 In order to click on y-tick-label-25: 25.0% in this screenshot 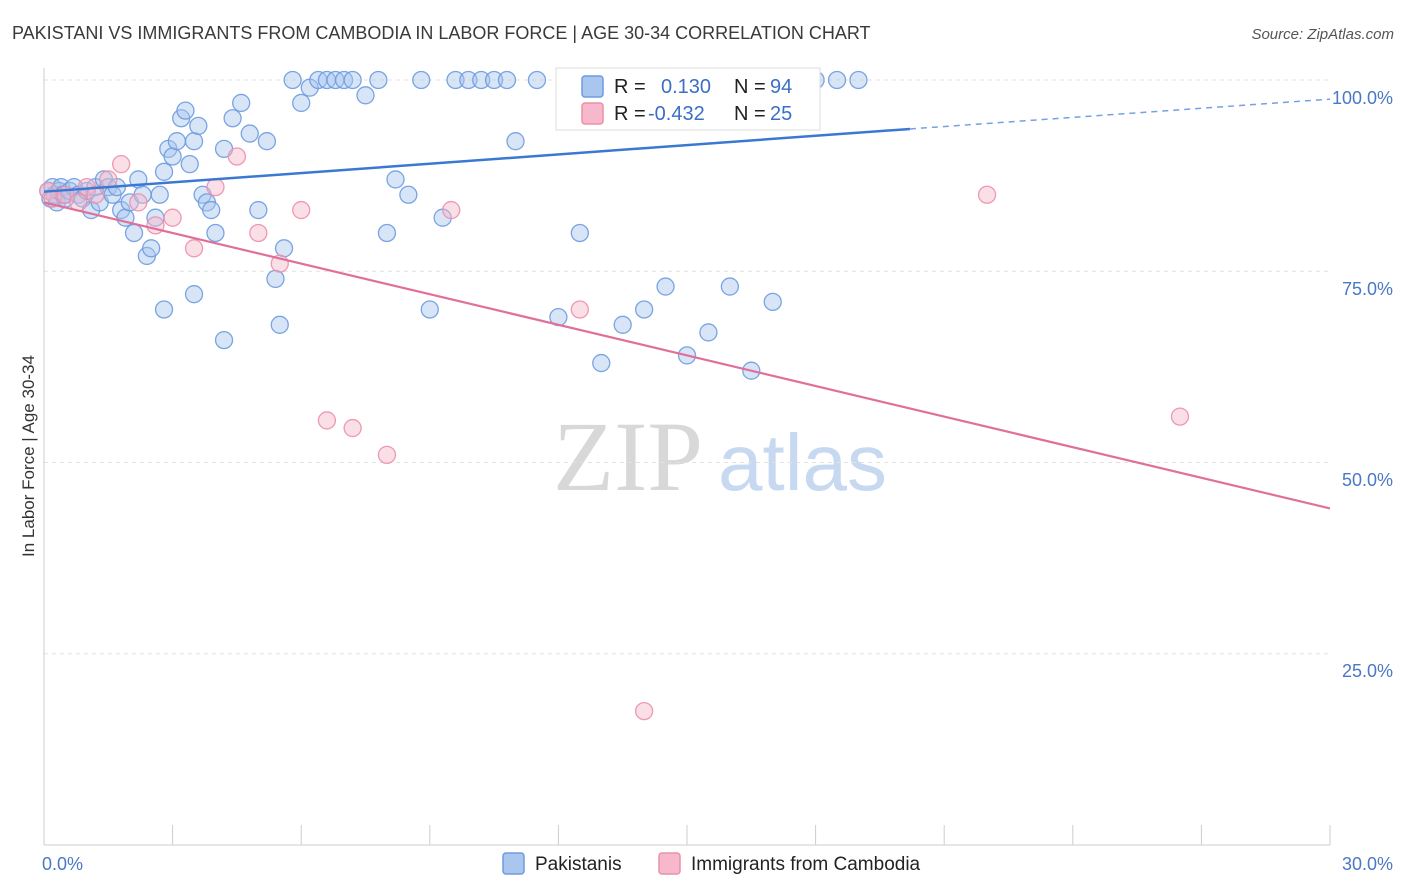, I will do `click(1367, 671)`.